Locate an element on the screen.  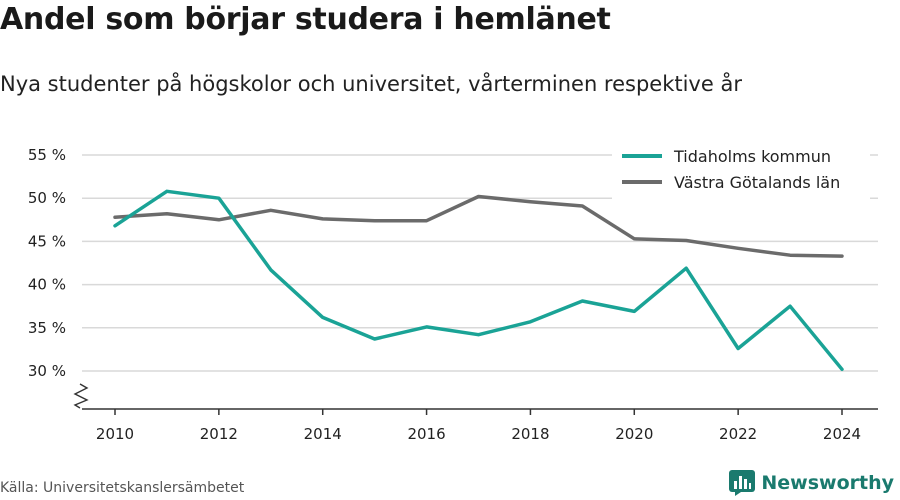
x-tick-label: 2014 is located at coordinates (323, 434).